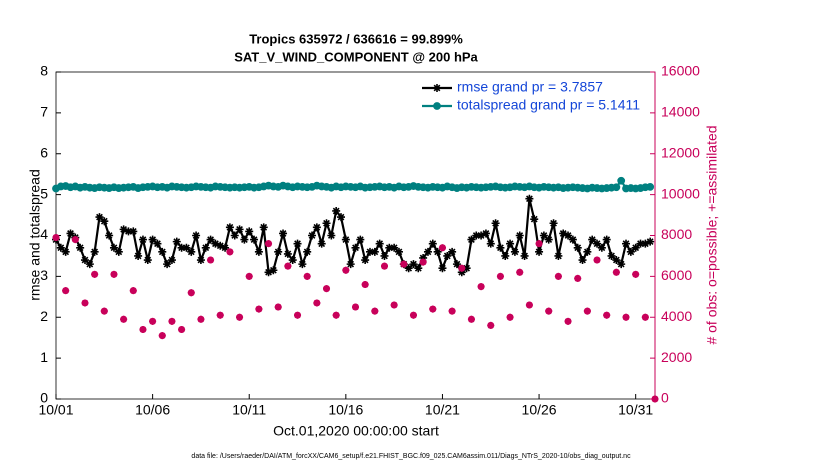  Describe the element at coordinates (680, 152) in the screenshot. I see `y2-tick-label: 12000` at that location.